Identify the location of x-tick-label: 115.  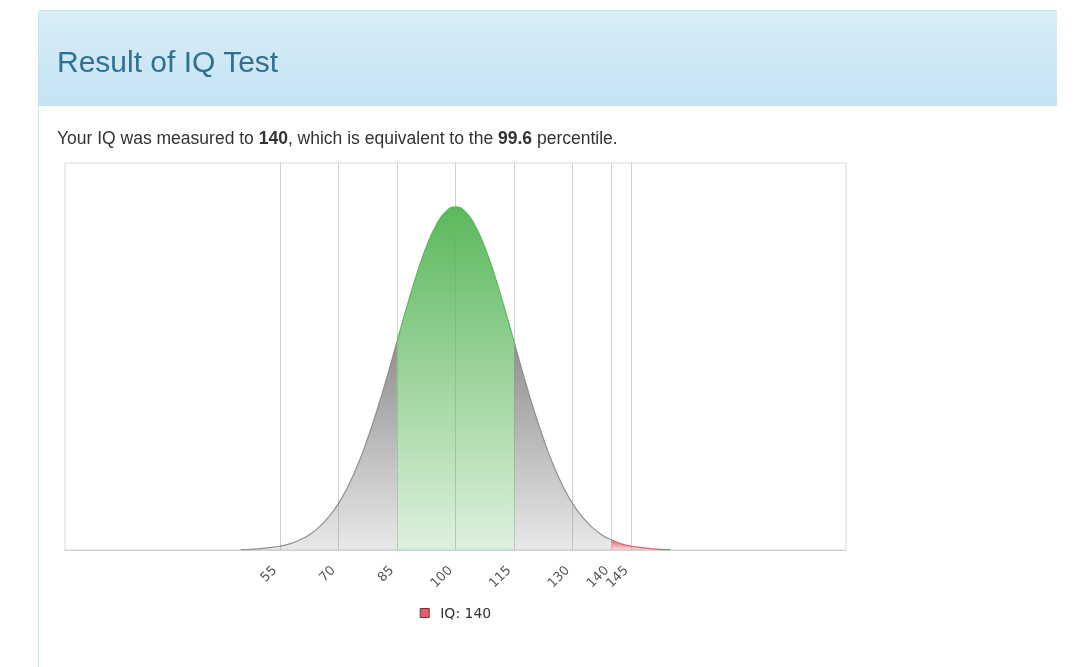
(499, 576).